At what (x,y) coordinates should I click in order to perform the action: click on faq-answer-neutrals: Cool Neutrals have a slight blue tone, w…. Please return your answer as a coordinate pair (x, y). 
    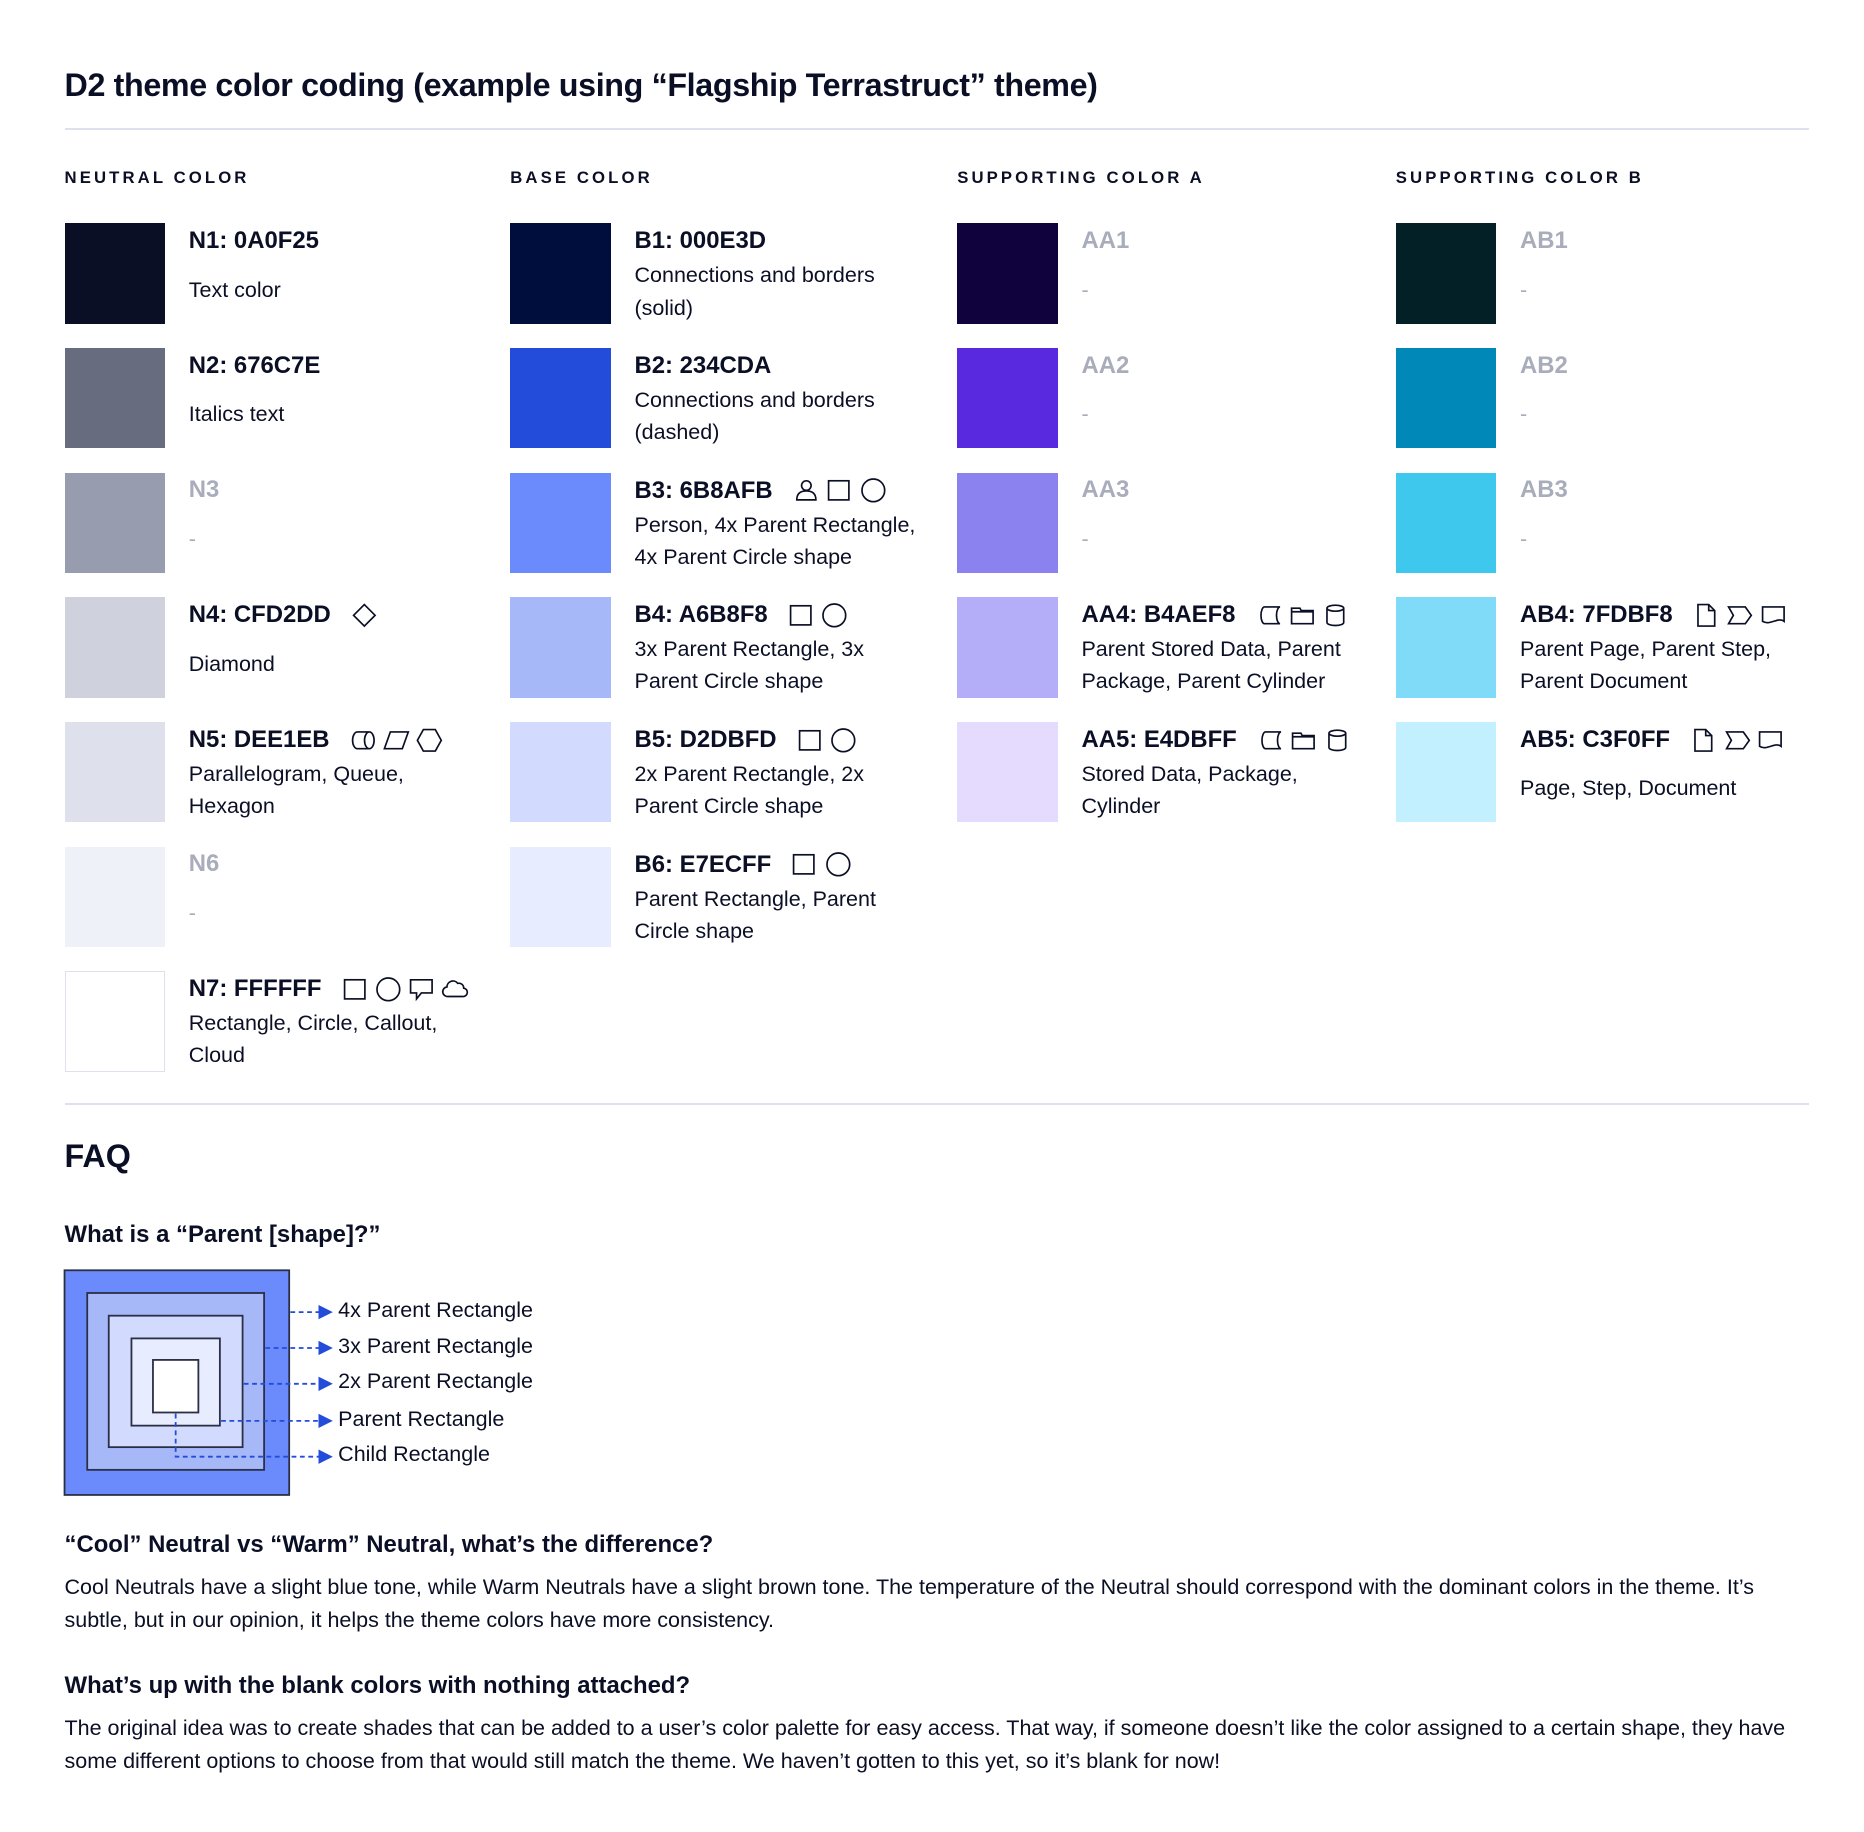
    Looking at the image, I should click on (909, 1603).